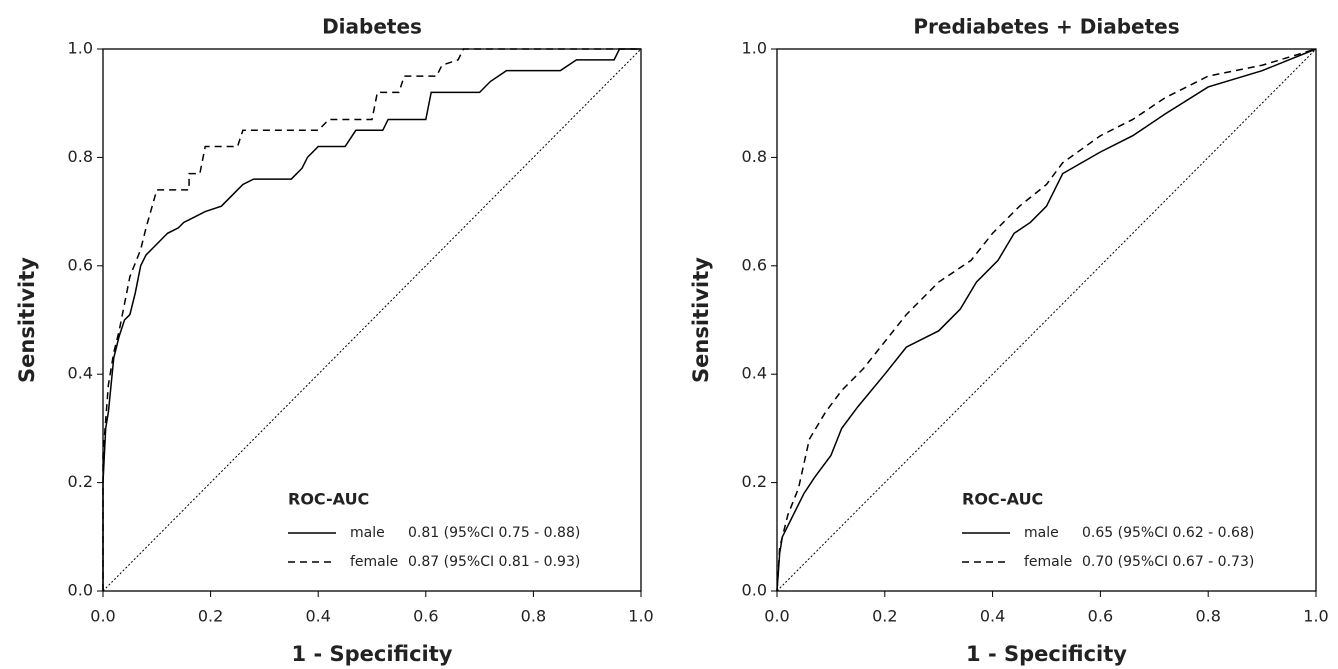 This screenshot has height=669, width=1338. I want to click on chart-title: Diabetes, so click(372, 27).